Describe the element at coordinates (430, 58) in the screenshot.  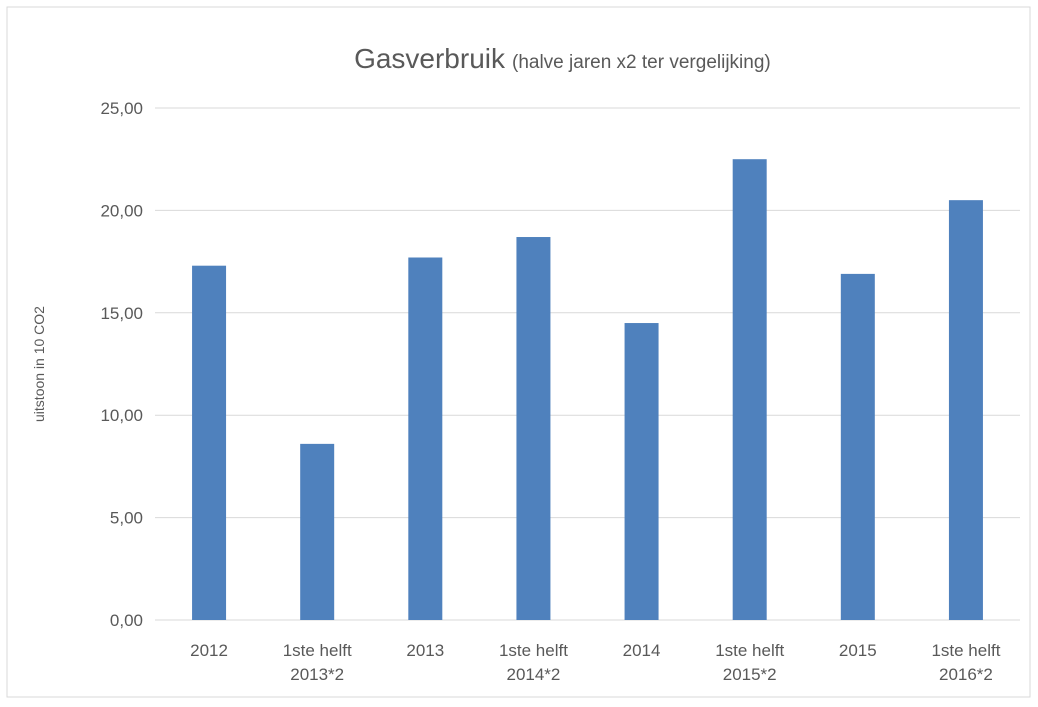
I see `chart-title: Gasverbruik` at that location.